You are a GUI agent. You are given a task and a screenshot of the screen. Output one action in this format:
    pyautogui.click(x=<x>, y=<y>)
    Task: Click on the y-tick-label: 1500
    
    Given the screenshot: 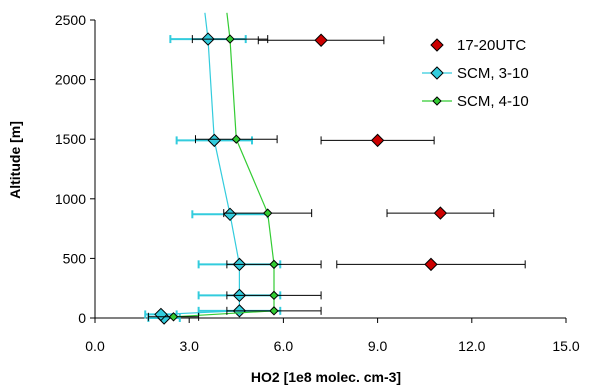 What is the action you would take?
    pyautogui.click(x=70, y=139)
    